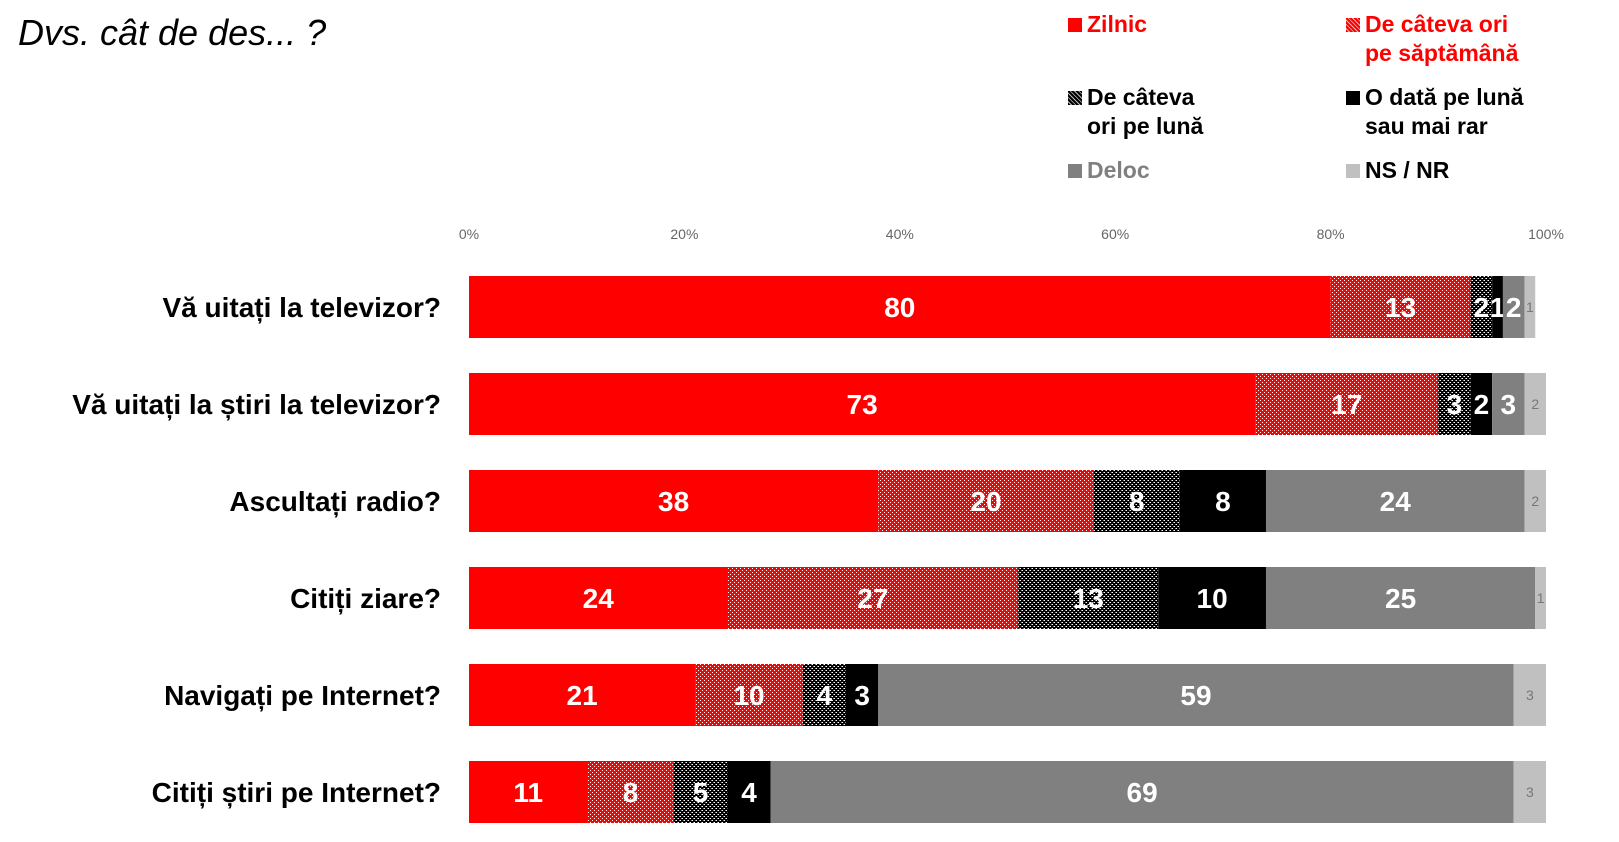 The height and width of the screenshot is (842, 1619). I want to click on data-label: 73, so click(862, 404).